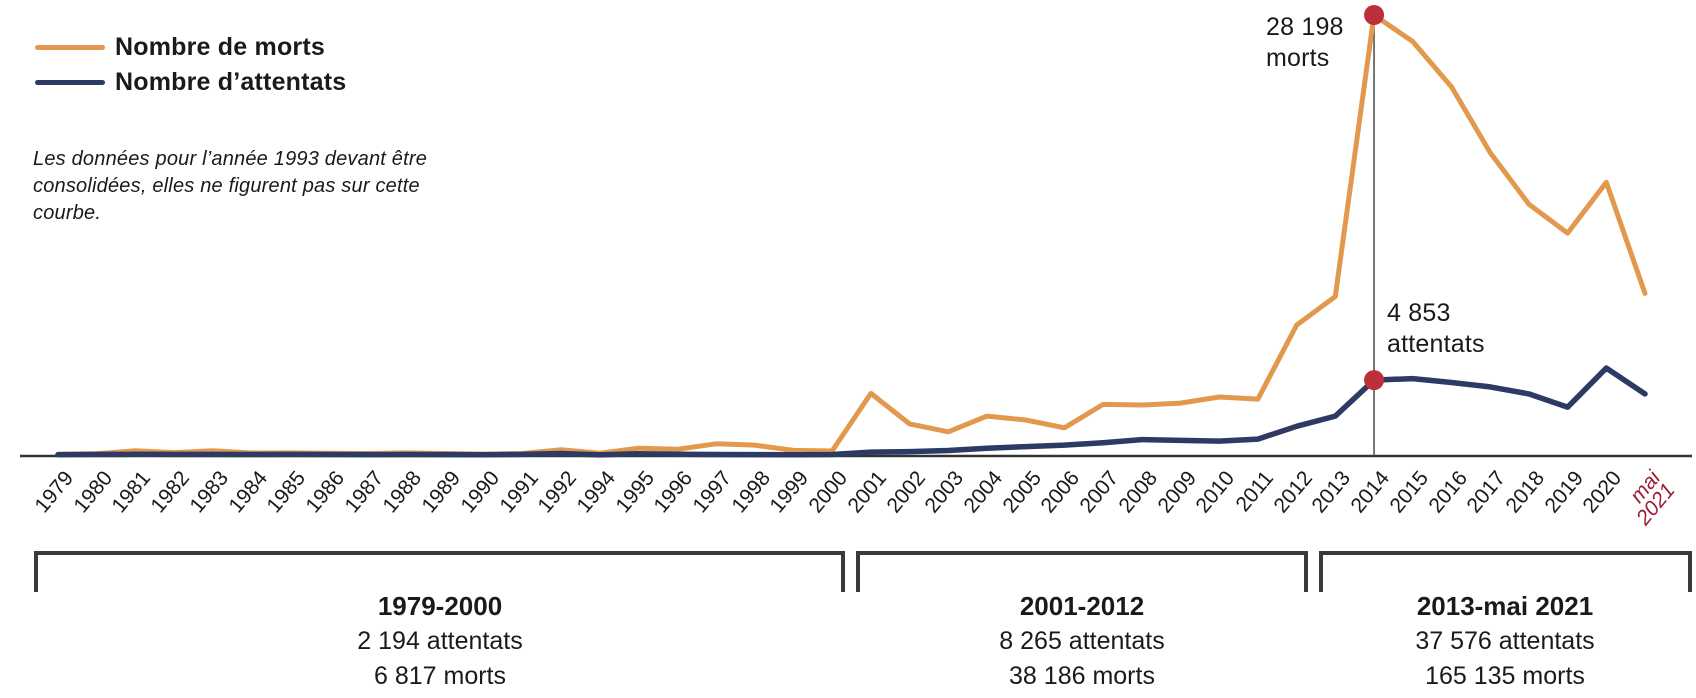  I want to click on period-title: 1979-2000, so click(440, 606).